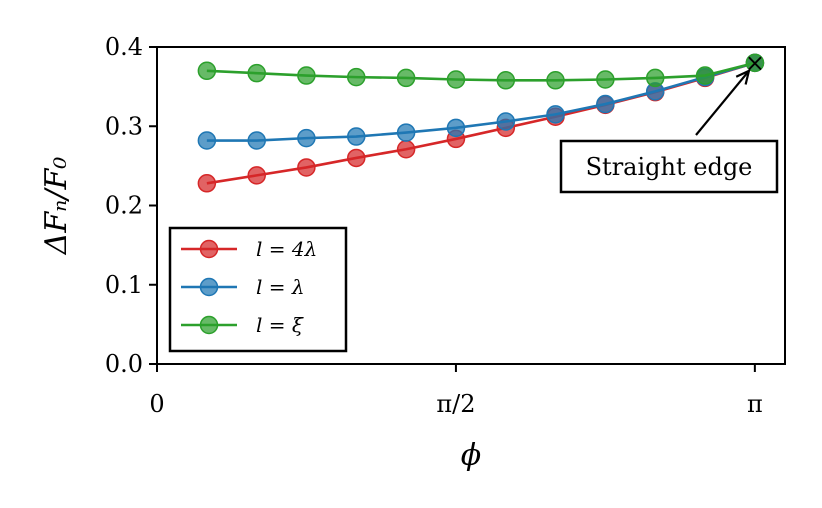 The height and width of the screenshot is (508, 822). I want to click on legend-entry: l = ξ, so click(242, 325).